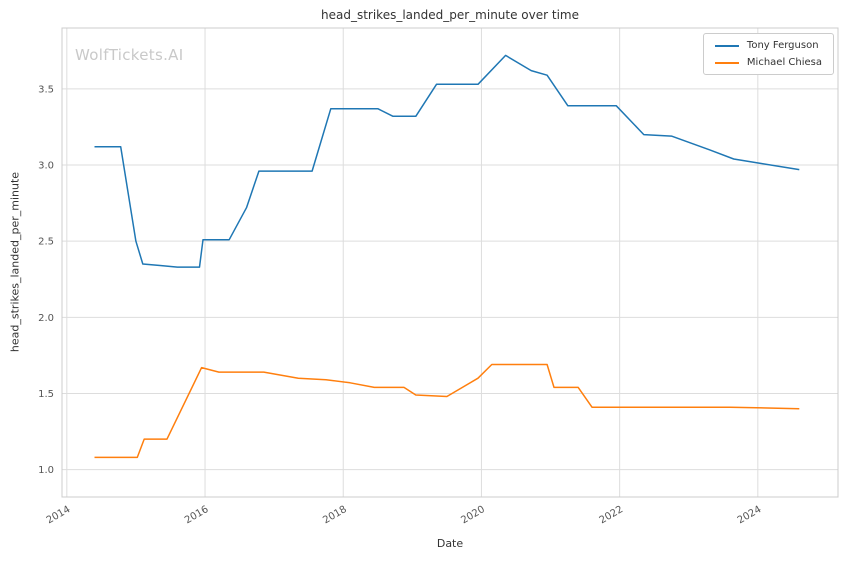 The image size is (844, 561). I want to click on legend-item: Michael Chiesa, so click(768, 62).